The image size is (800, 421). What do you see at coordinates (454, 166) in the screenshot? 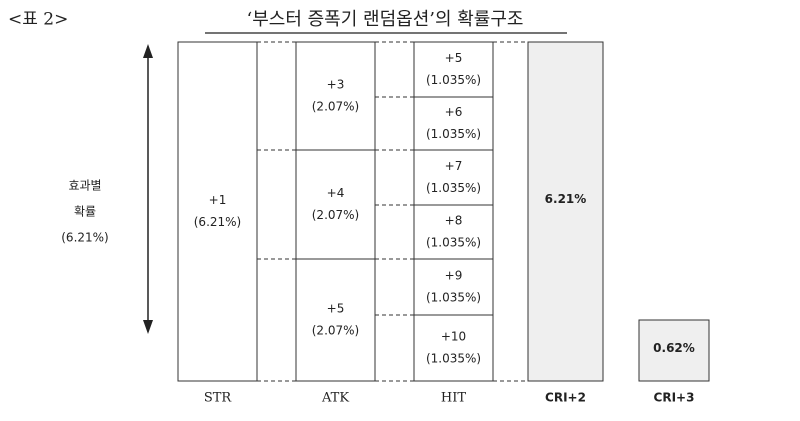
I see `cell-value: +7` at bounding box center [454, 166].